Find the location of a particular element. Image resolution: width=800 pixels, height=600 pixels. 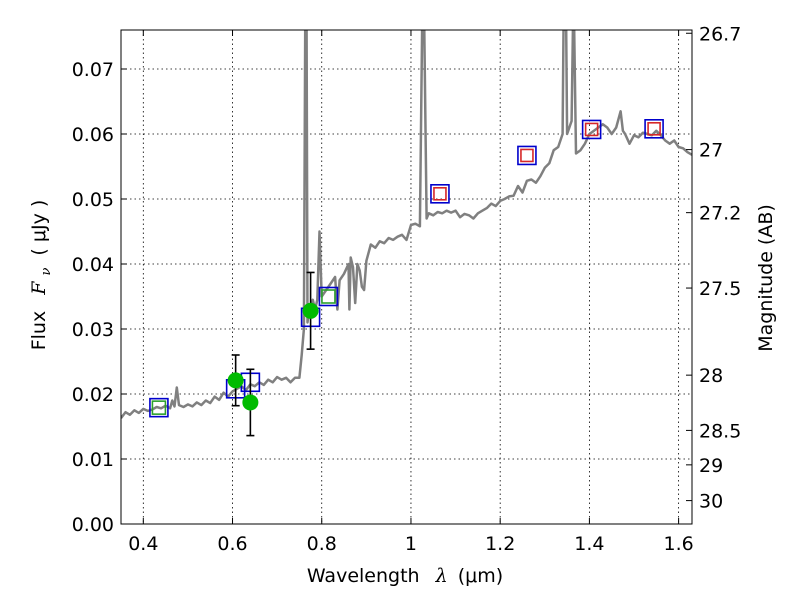

x-axis-label-unit: (μm) is located at coordinates (480, 576).